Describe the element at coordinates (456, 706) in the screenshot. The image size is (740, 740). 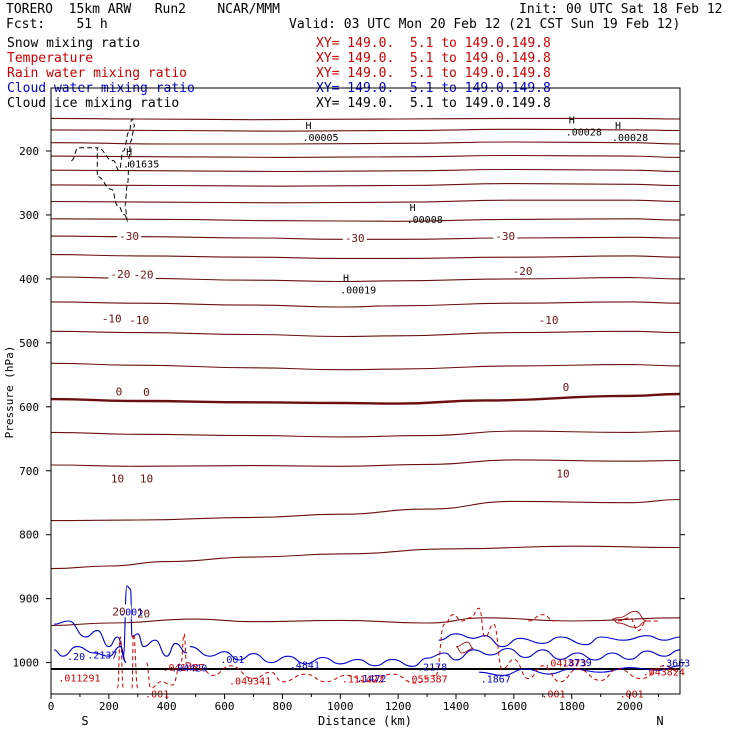
I see `x-tick-label: 1400` at that location.